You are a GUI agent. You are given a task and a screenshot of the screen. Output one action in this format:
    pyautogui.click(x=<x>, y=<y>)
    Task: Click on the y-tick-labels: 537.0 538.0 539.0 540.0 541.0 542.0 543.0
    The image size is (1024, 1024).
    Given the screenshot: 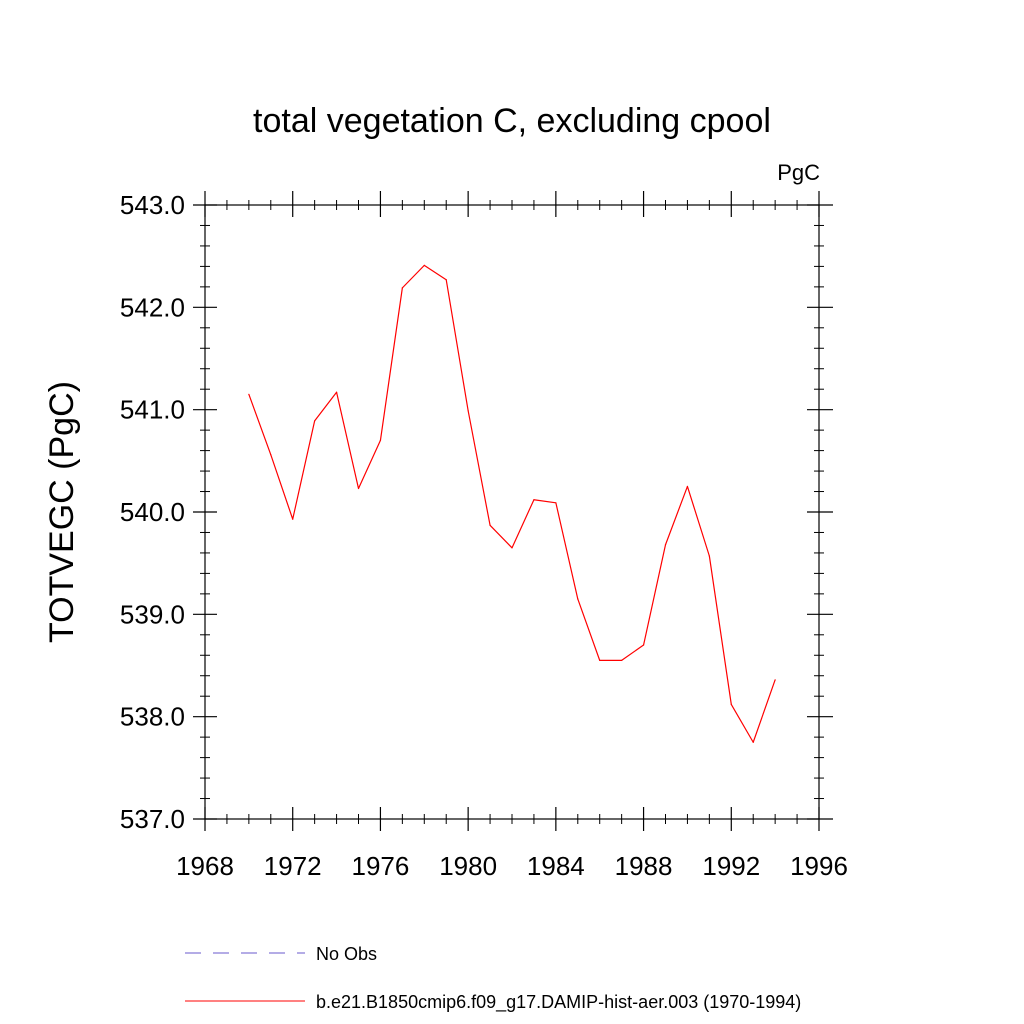 What is the action you would take?
    pyautogui.click(x=152, y=512)
    